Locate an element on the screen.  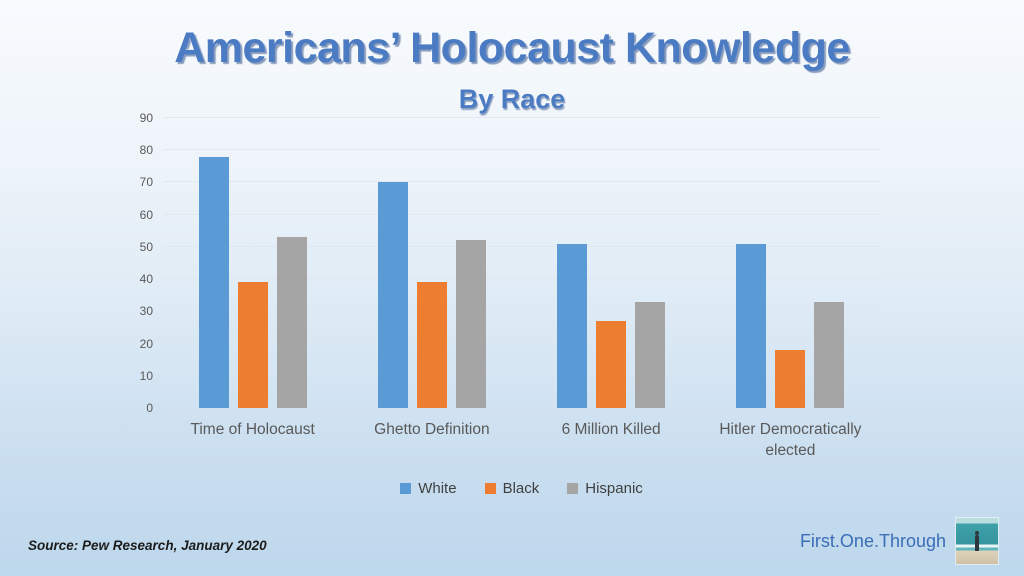
beach-figure-logo-icon is located at coordinates (977, 541).